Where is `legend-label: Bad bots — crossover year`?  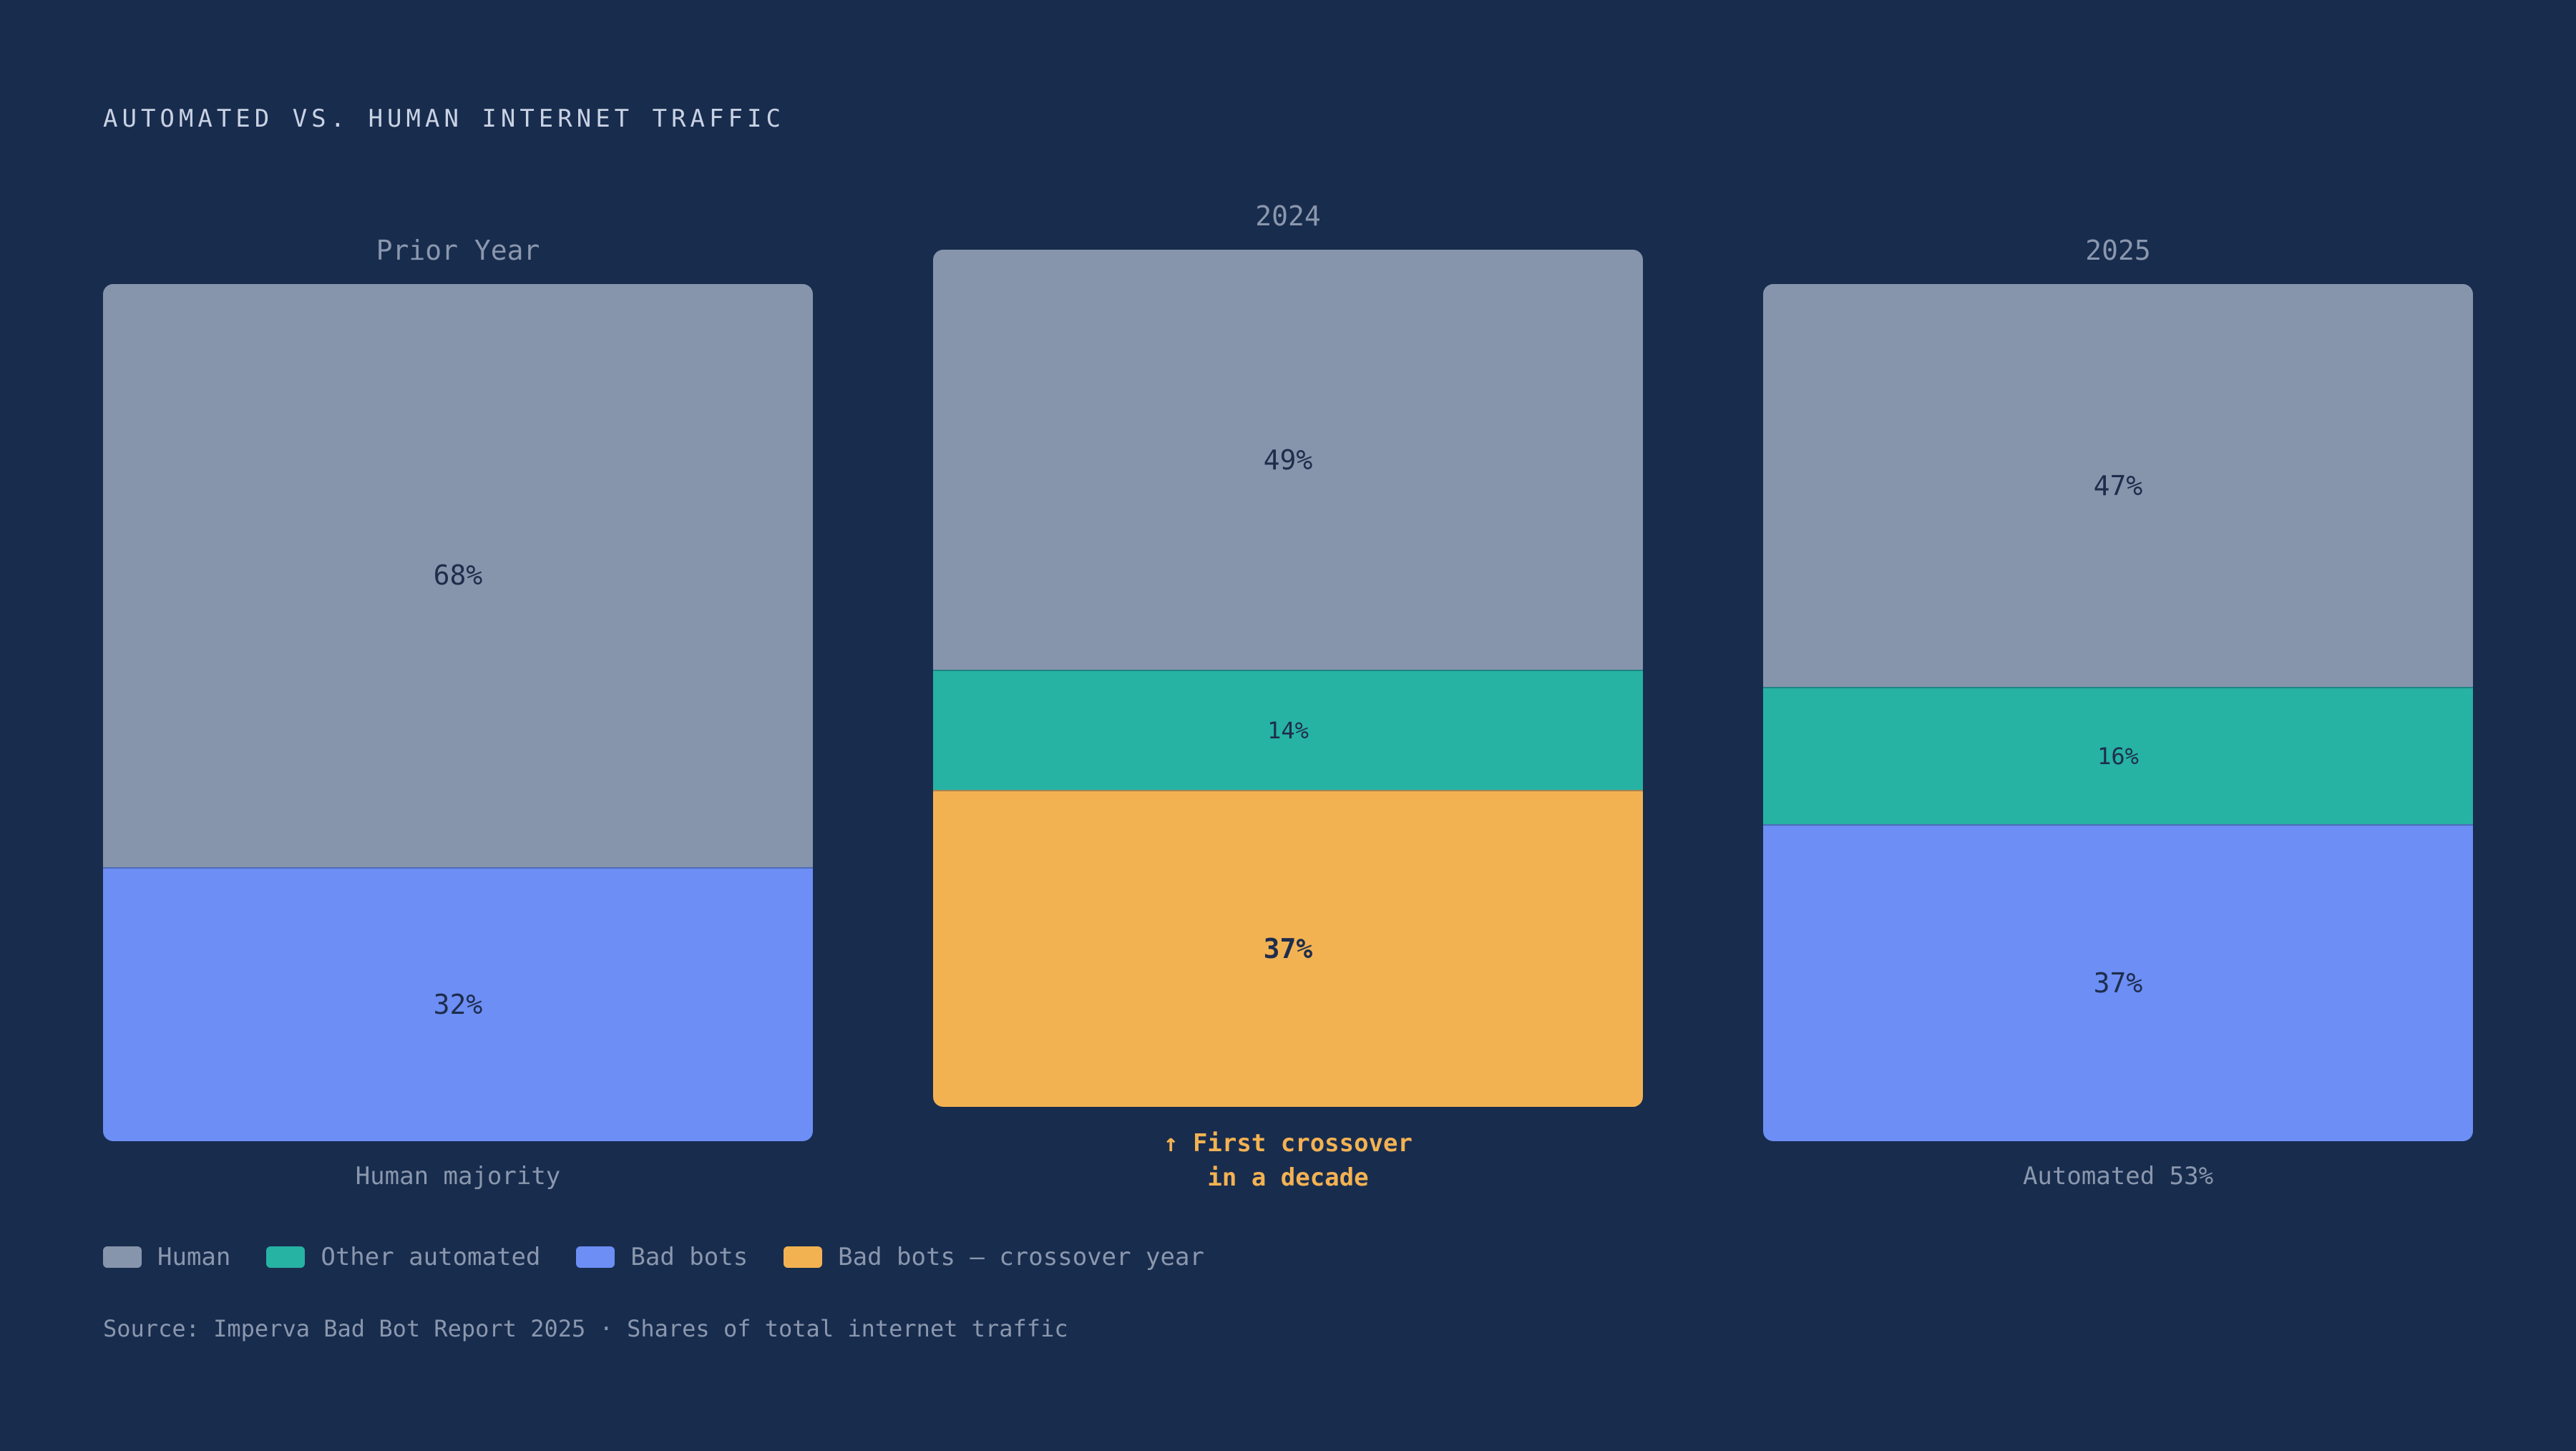 legend-label: Bad bots — crossover year is located at coordinates (1021, 1257).